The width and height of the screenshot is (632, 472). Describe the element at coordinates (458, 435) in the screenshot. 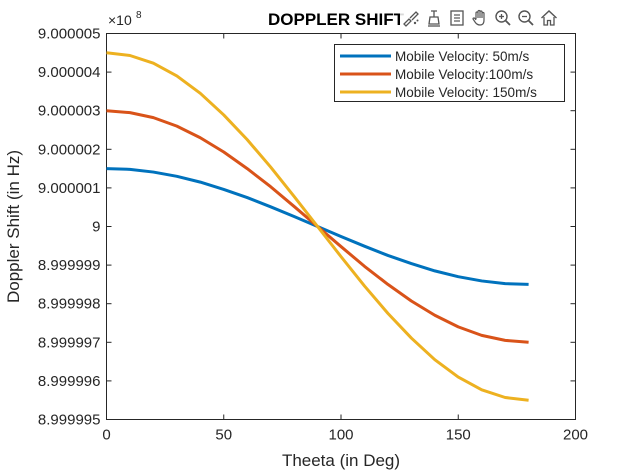

I see `x-tick-label: 150` at that location.